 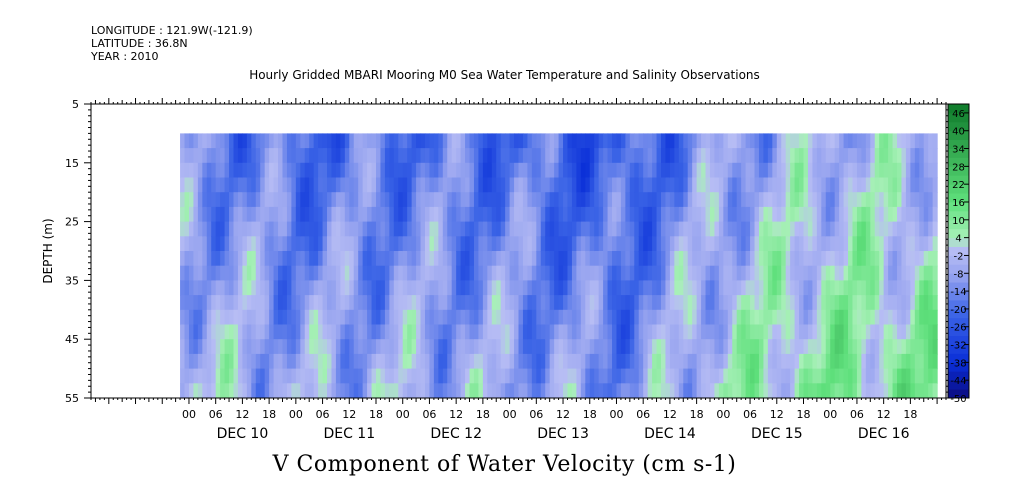 I want to click on colorbar-tick-label: -14, so click(x=958, y=292).